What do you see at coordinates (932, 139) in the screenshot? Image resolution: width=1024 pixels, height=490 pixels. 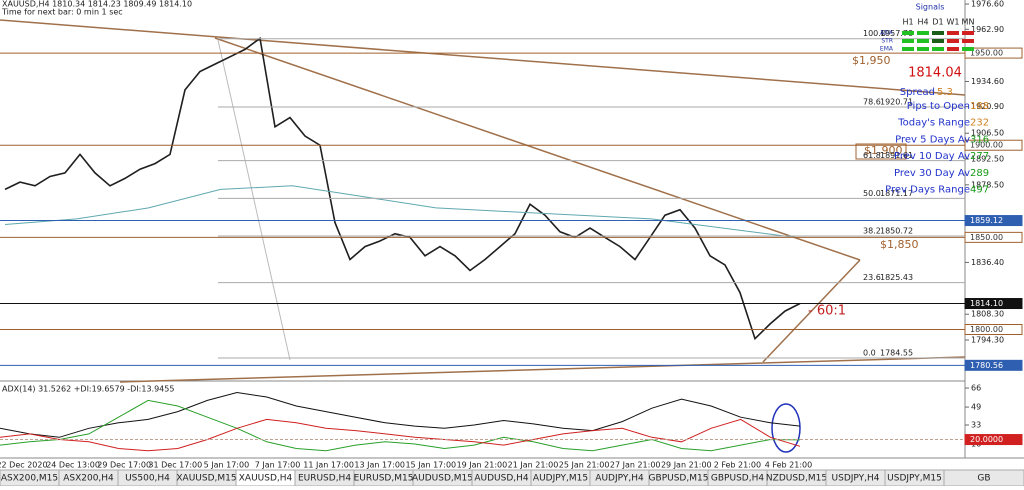 I see `stat-label: Prev 5 Days Av` at bounding box center [932, 139].